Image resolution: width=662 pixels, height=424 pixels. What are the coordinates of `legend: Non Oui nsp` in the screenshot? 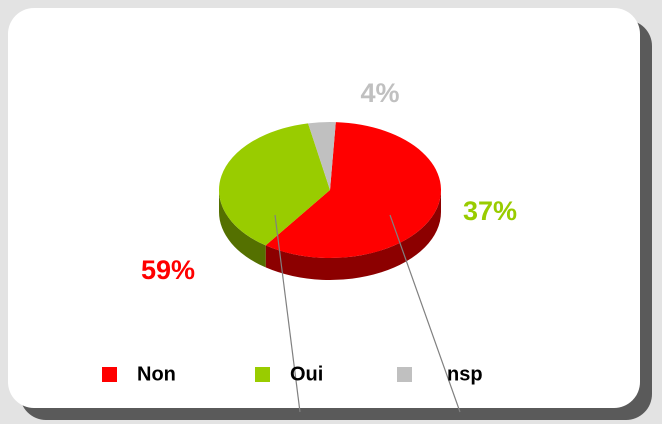 It's located at (292, 374).